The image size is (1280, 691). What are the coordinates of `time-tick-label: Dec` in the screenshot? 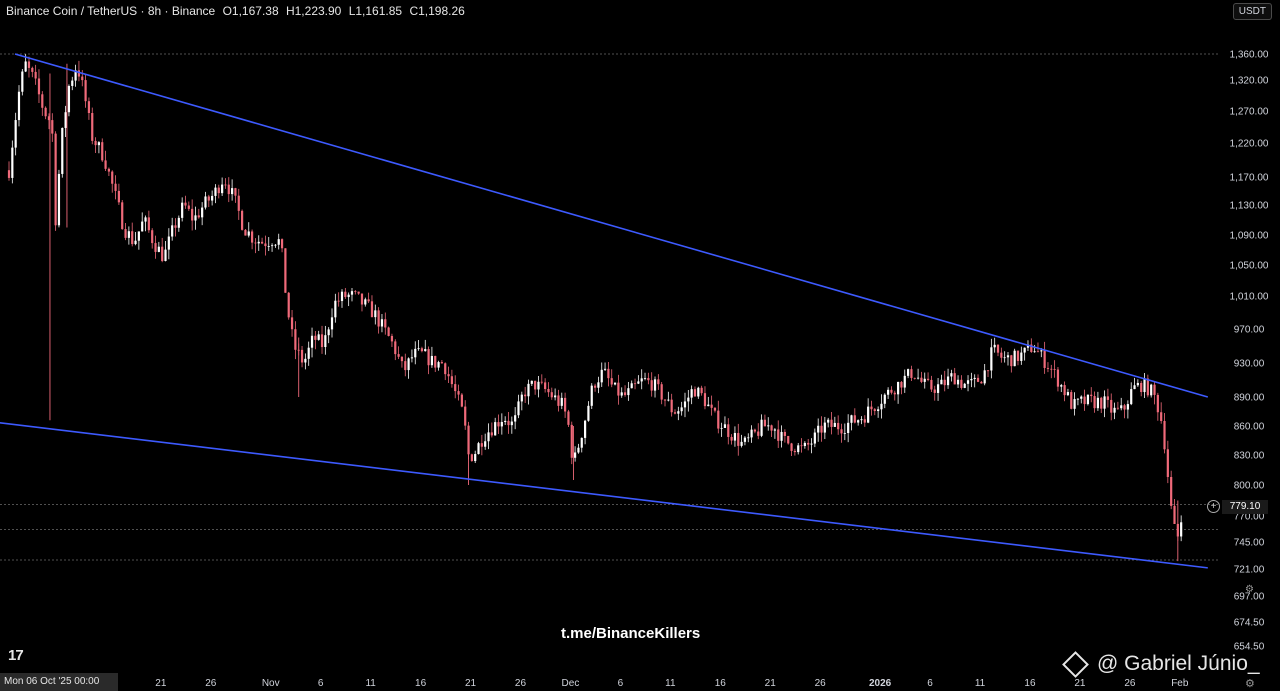 It's located at (571, 683).